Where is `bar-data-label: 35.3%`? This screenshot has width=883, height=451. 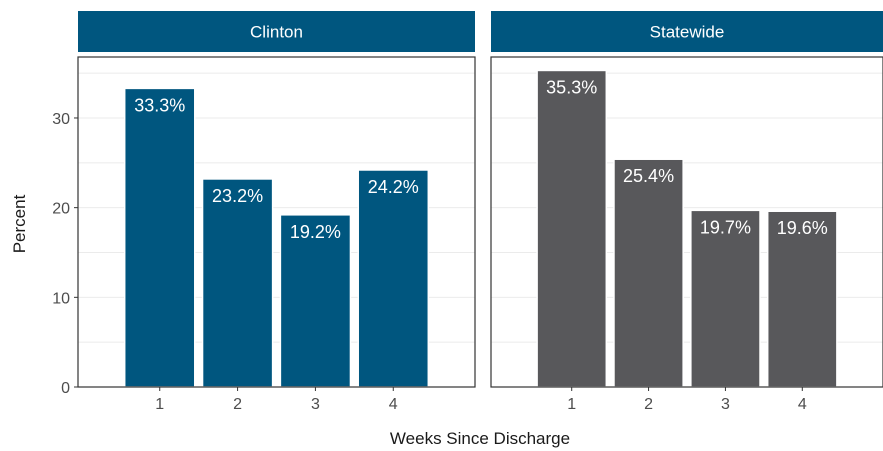
bar-data-label: 35.3% is located at coordinates (571, 87).